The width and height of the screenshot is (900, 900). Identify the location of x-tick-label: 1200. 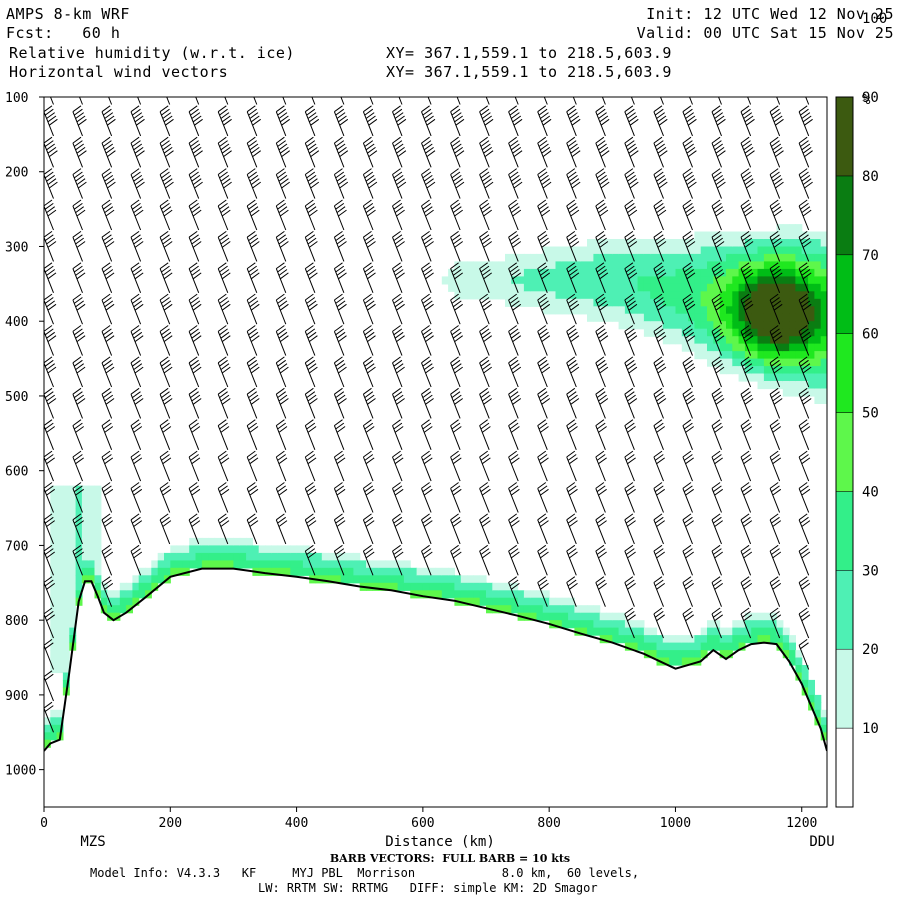
(801, 823).